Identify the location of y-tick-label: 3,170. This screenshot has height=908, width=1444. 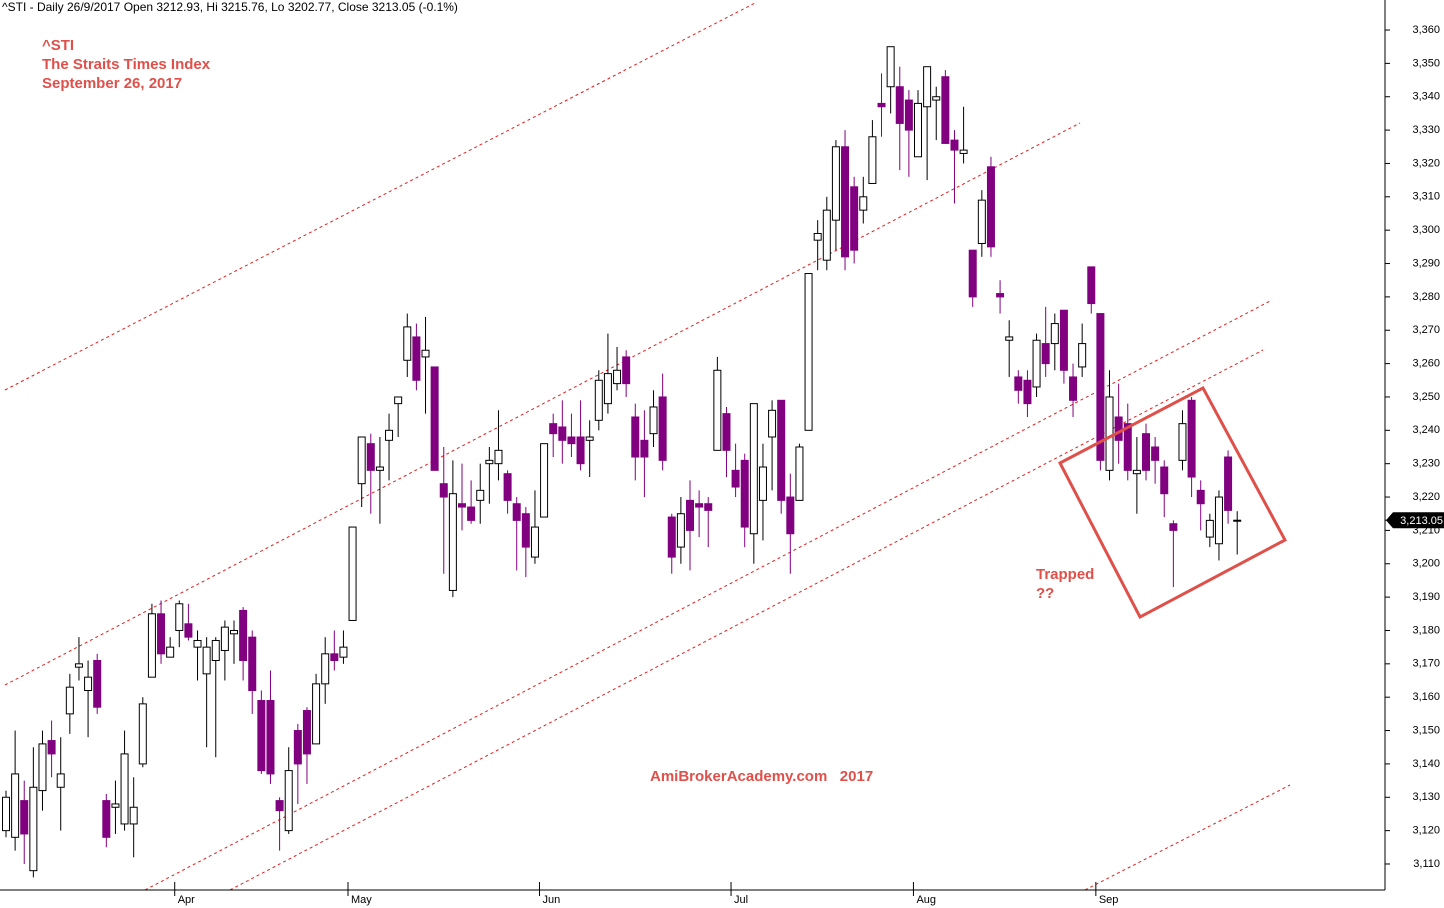
(1426, 664).